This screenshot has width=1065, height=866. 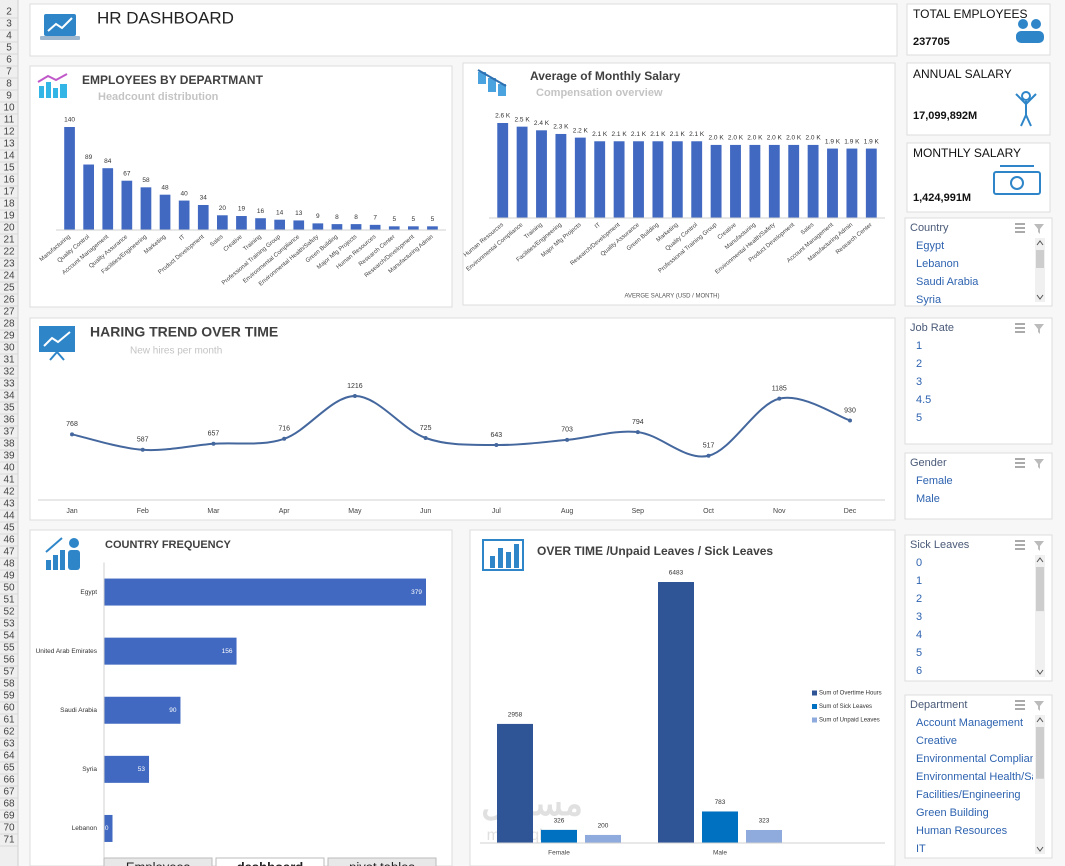 I want to click on legend-label: Sum of Unpaid Leaves, so click(x=849, y=721).